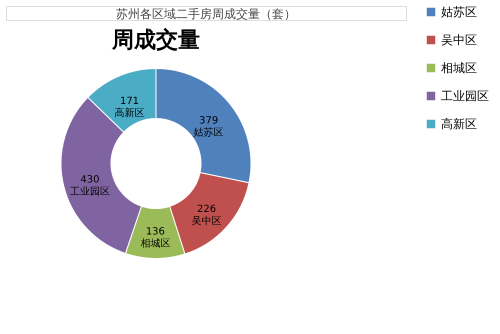  Describe the element at coordinates (459, 68) in the screenshot. I see `legend-label: 相城区` at that location.